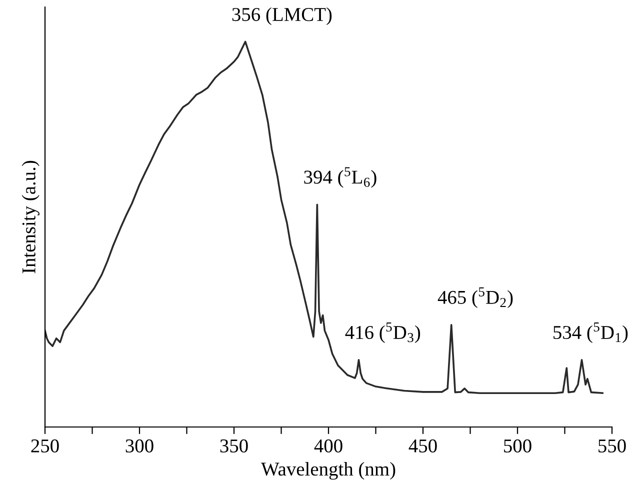 This screenshot has height=496, width=638. Describe the element at coordinates (328, 471) in the screenshot. I see `x-axis-title: Wavelength (nm)` at that location.